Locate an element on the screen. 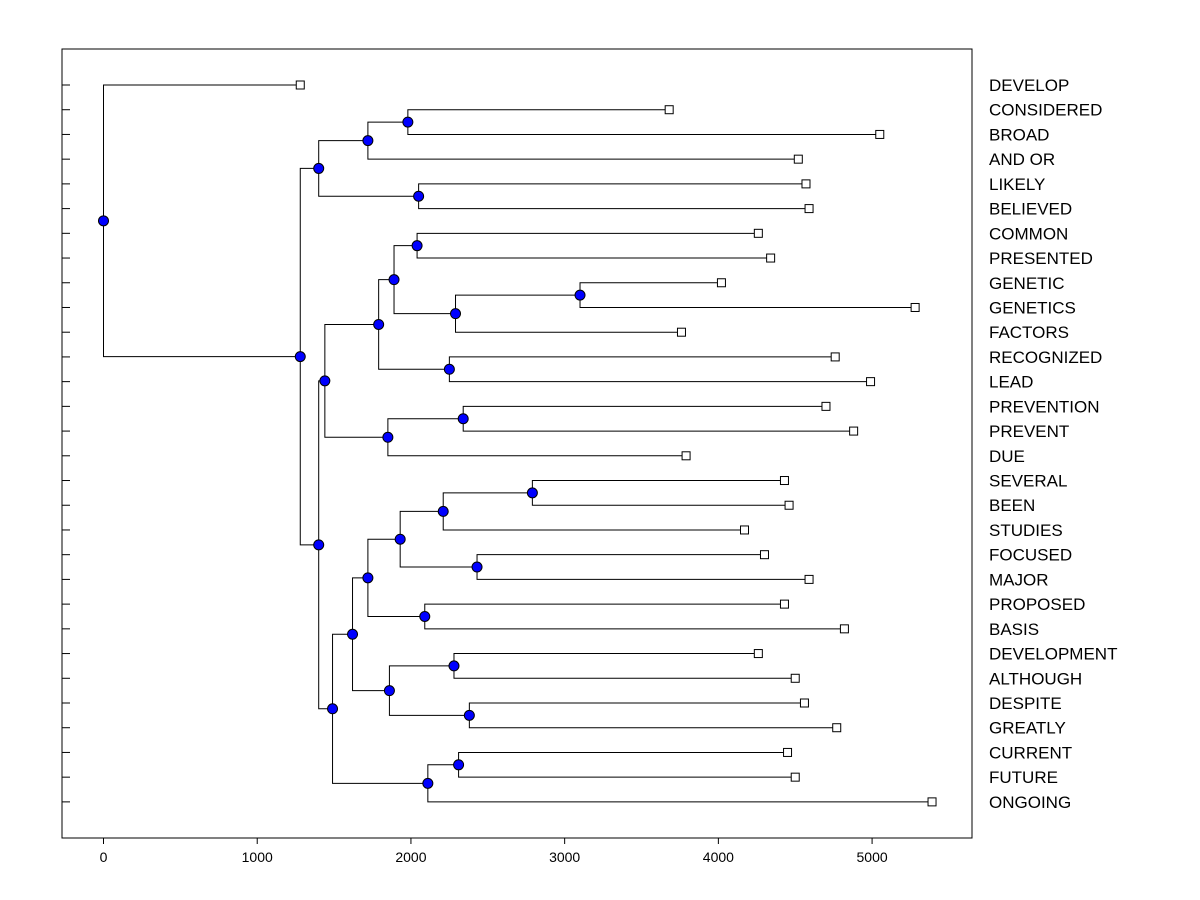 The image size is (1200, 900). x-tick-label: 2000 is located at coordinates (410, 857).